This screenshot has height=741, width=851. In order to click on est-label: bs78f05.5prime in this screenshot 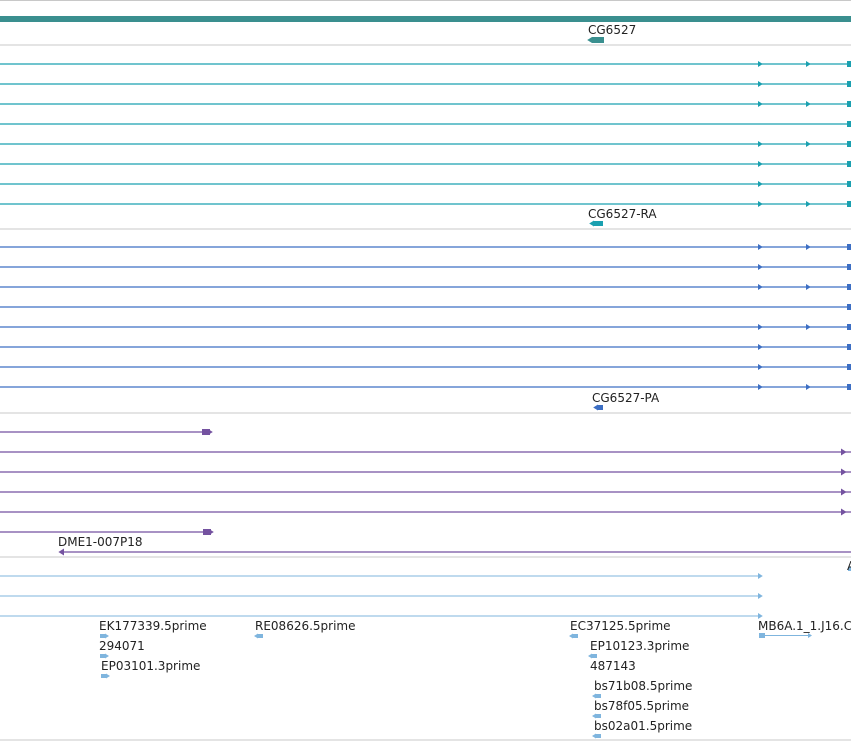, I will do `click(642, 706)`.